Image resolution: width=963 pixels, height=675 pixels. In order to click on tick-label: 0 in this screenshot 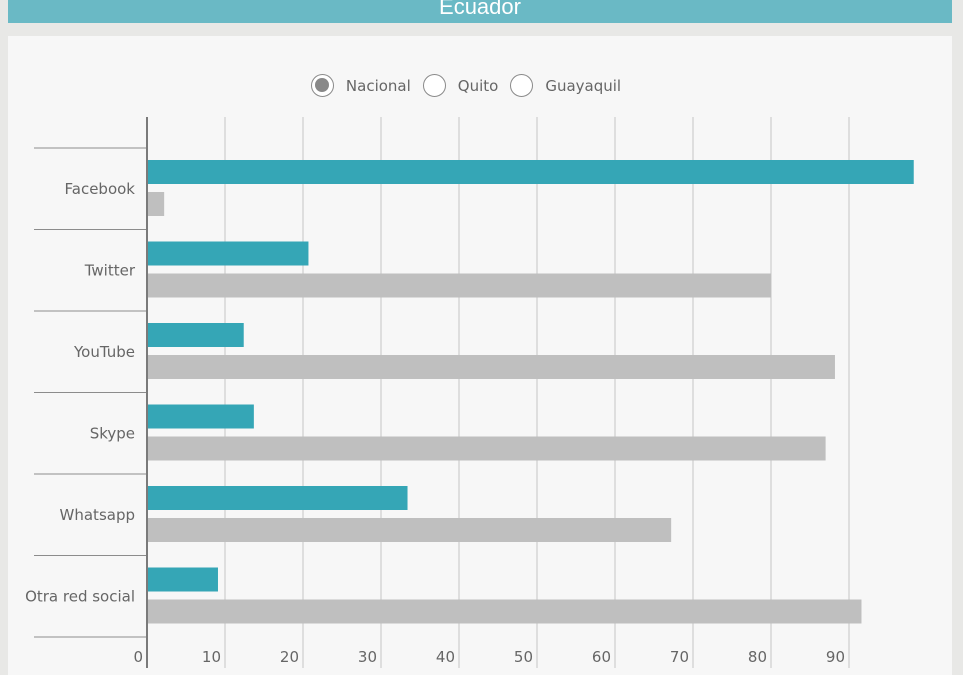, I will do `click(138, 657)`.